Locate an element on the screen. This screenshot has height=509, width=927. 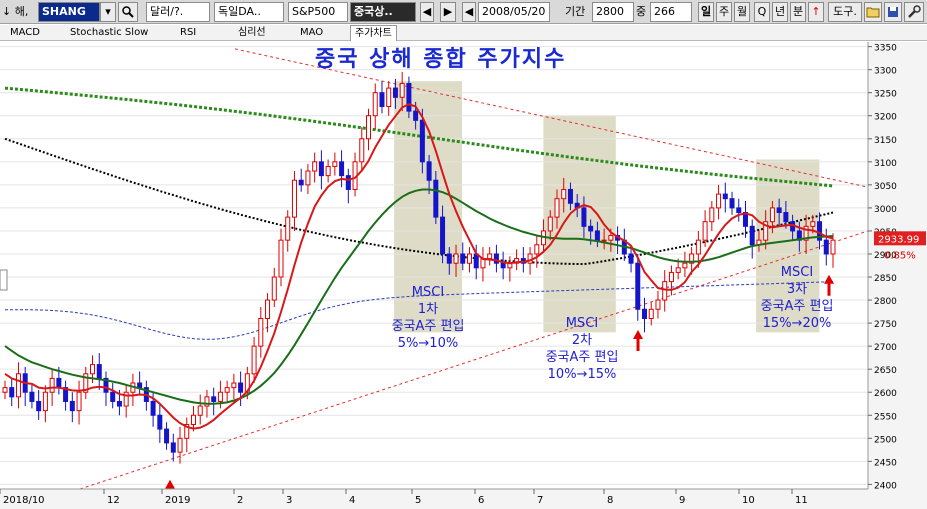
interval-week-button: 주 is located at coordinates (724, 12).